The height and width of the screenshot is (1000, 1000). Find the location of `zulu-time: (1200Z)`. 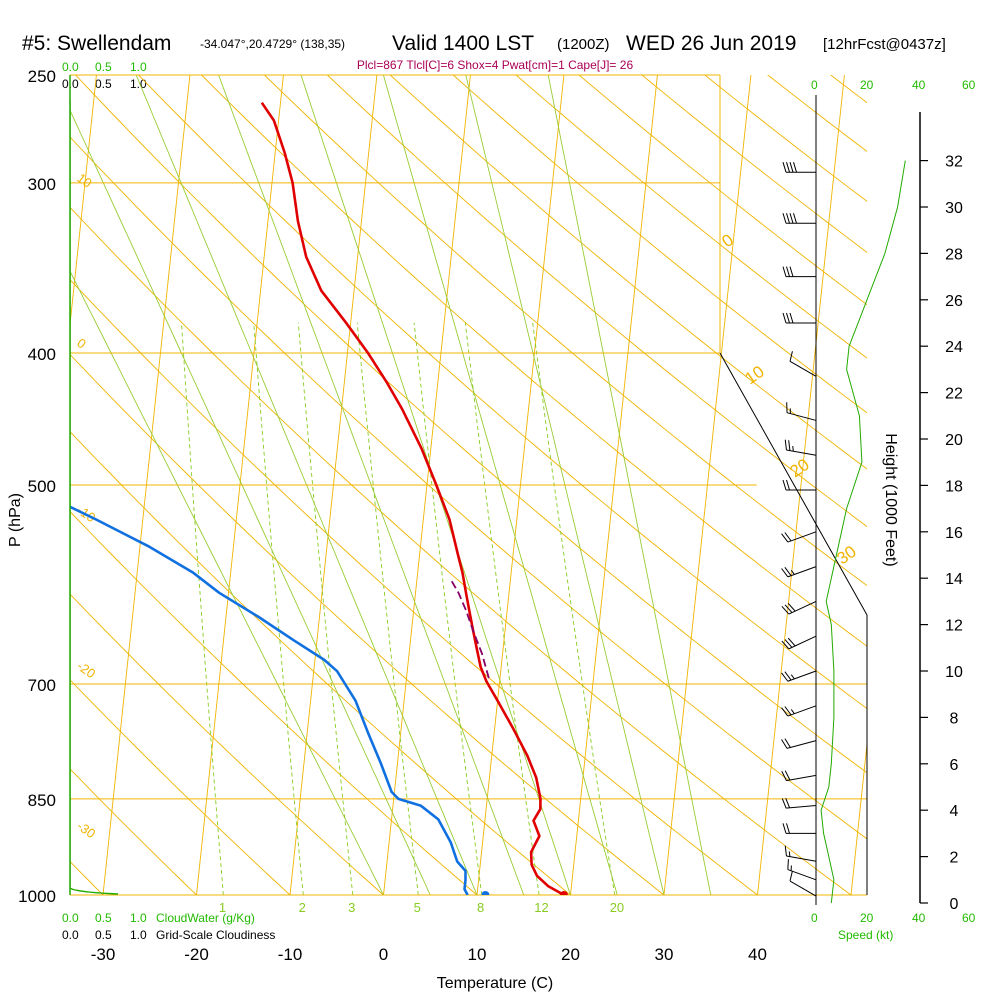

zulu-time: (1200Z) is located at coordinates (583, 44).